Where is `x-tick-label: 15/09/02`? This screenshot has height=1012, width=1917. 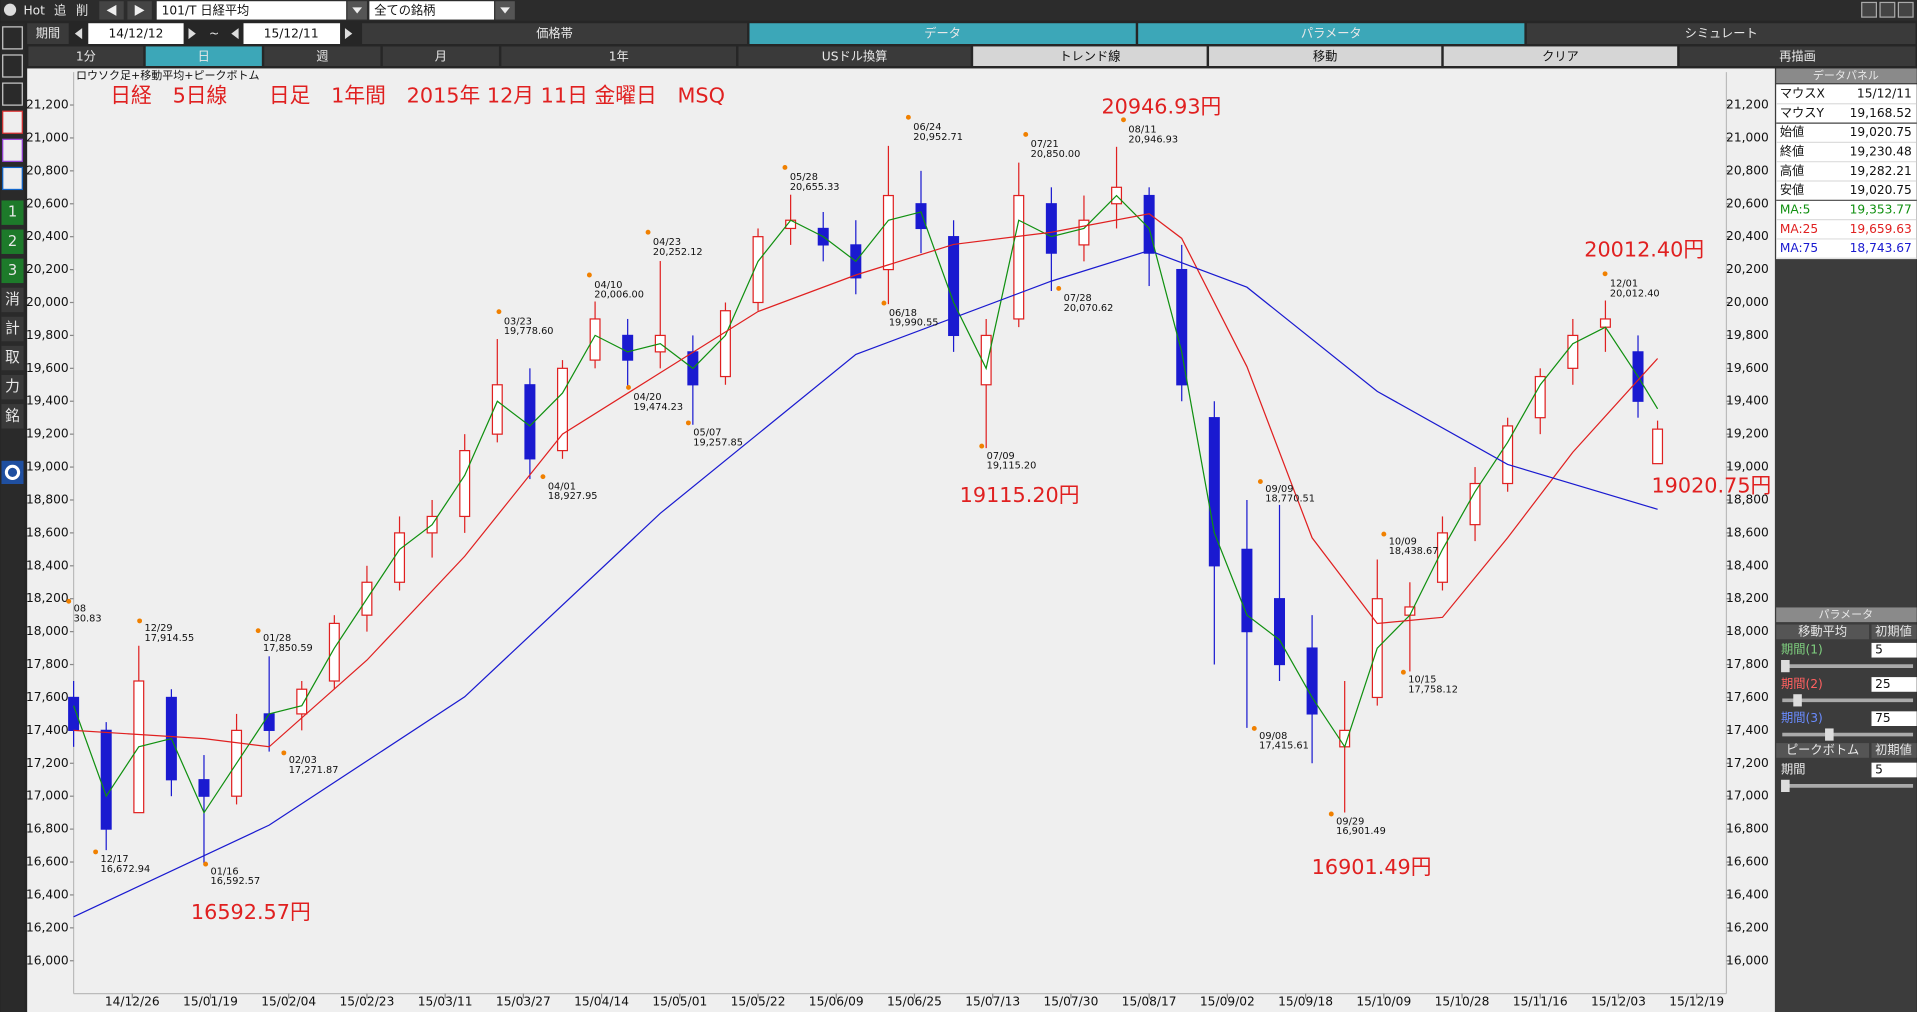 x-tick-label: 15/09/02 is located at coordinates (1227, 1002).